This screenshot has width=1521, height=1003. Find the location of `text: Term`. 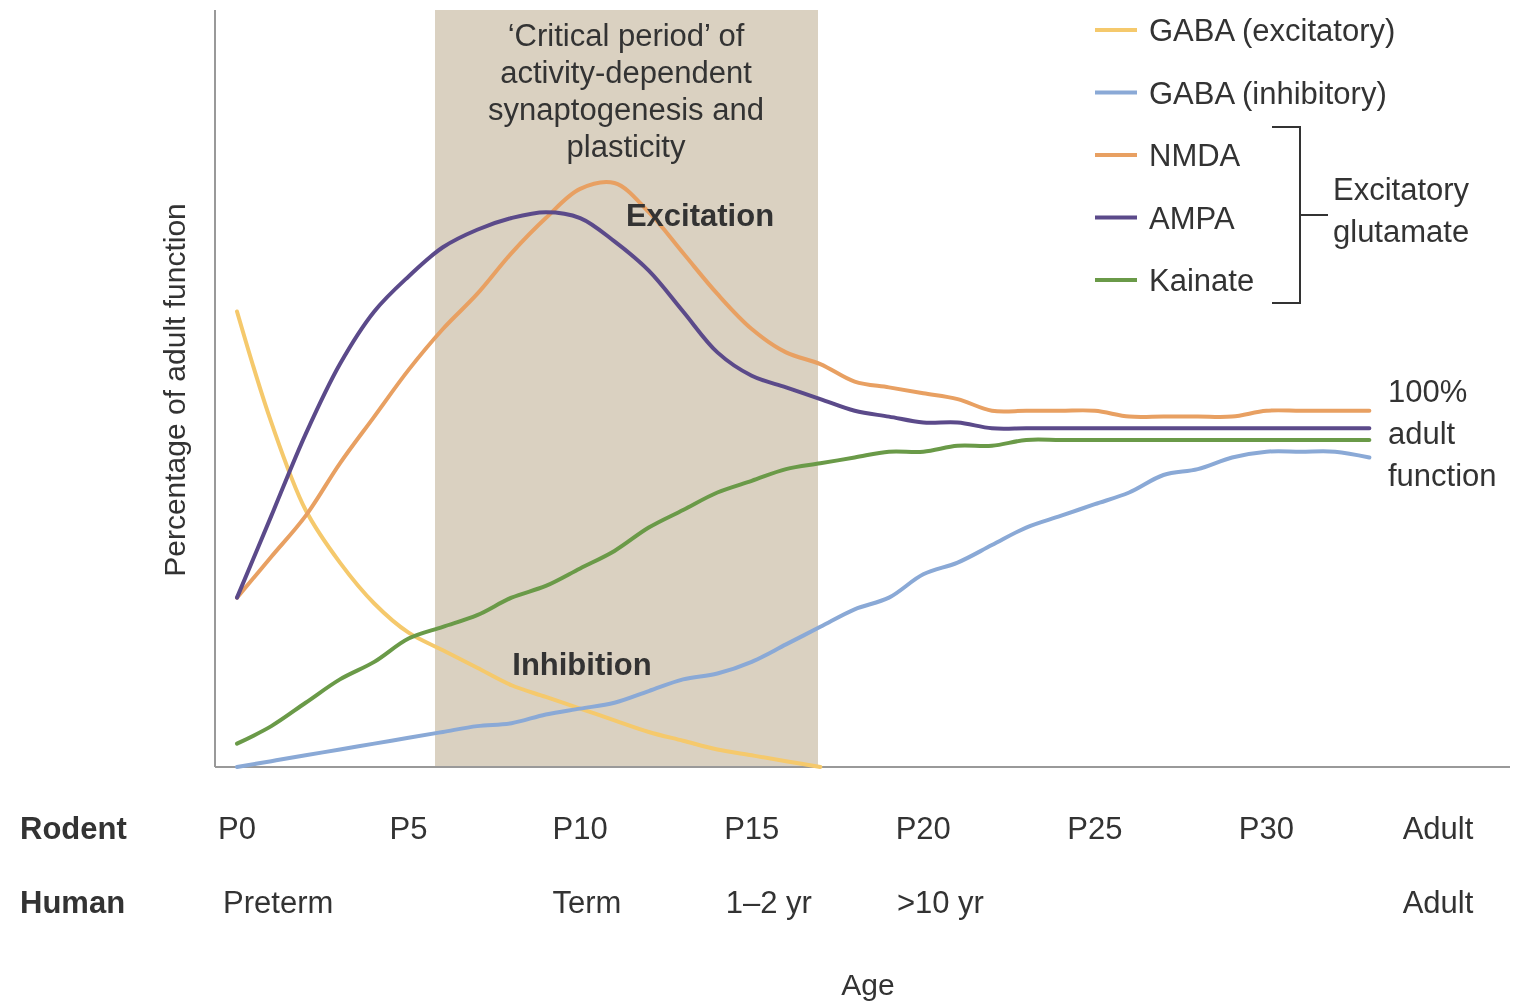

text: Term is located at coordinates (587, 902).